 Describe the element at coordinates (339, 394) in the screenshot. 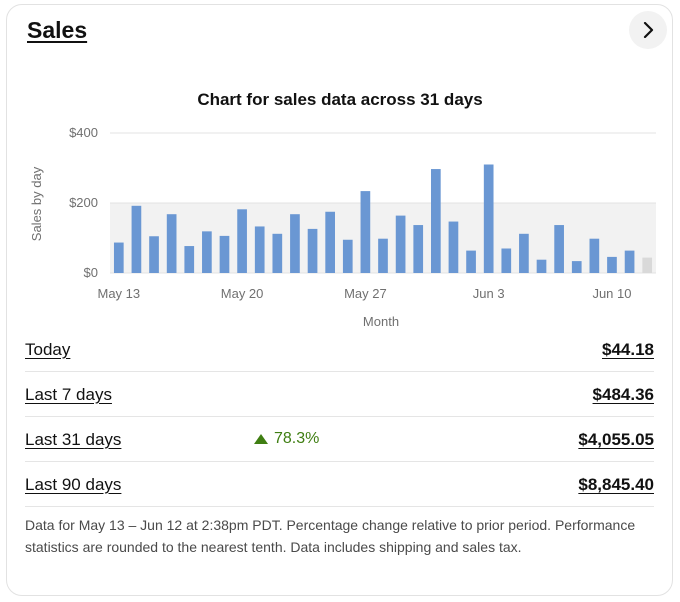

I see `summary-row-last-7-days: Last 7 days $484.36` at that location.